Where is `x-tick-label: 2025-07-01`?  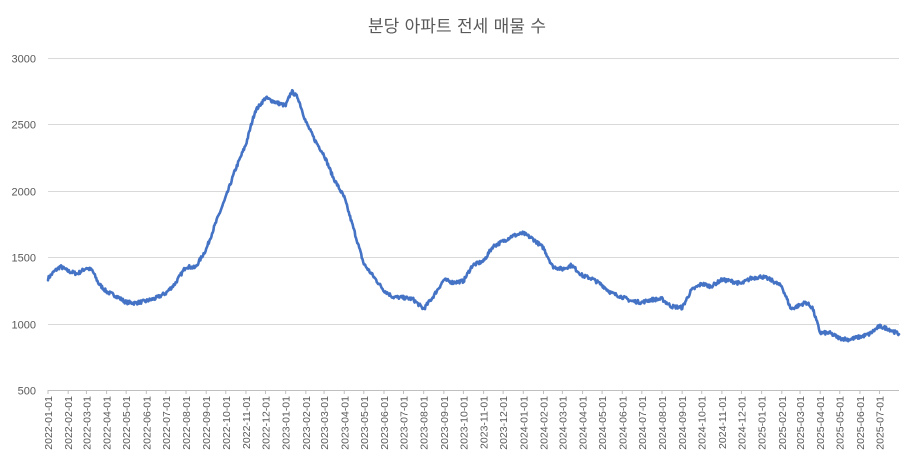 x-tick-label: 2025-07-01 is located at coordinates (881, 423).